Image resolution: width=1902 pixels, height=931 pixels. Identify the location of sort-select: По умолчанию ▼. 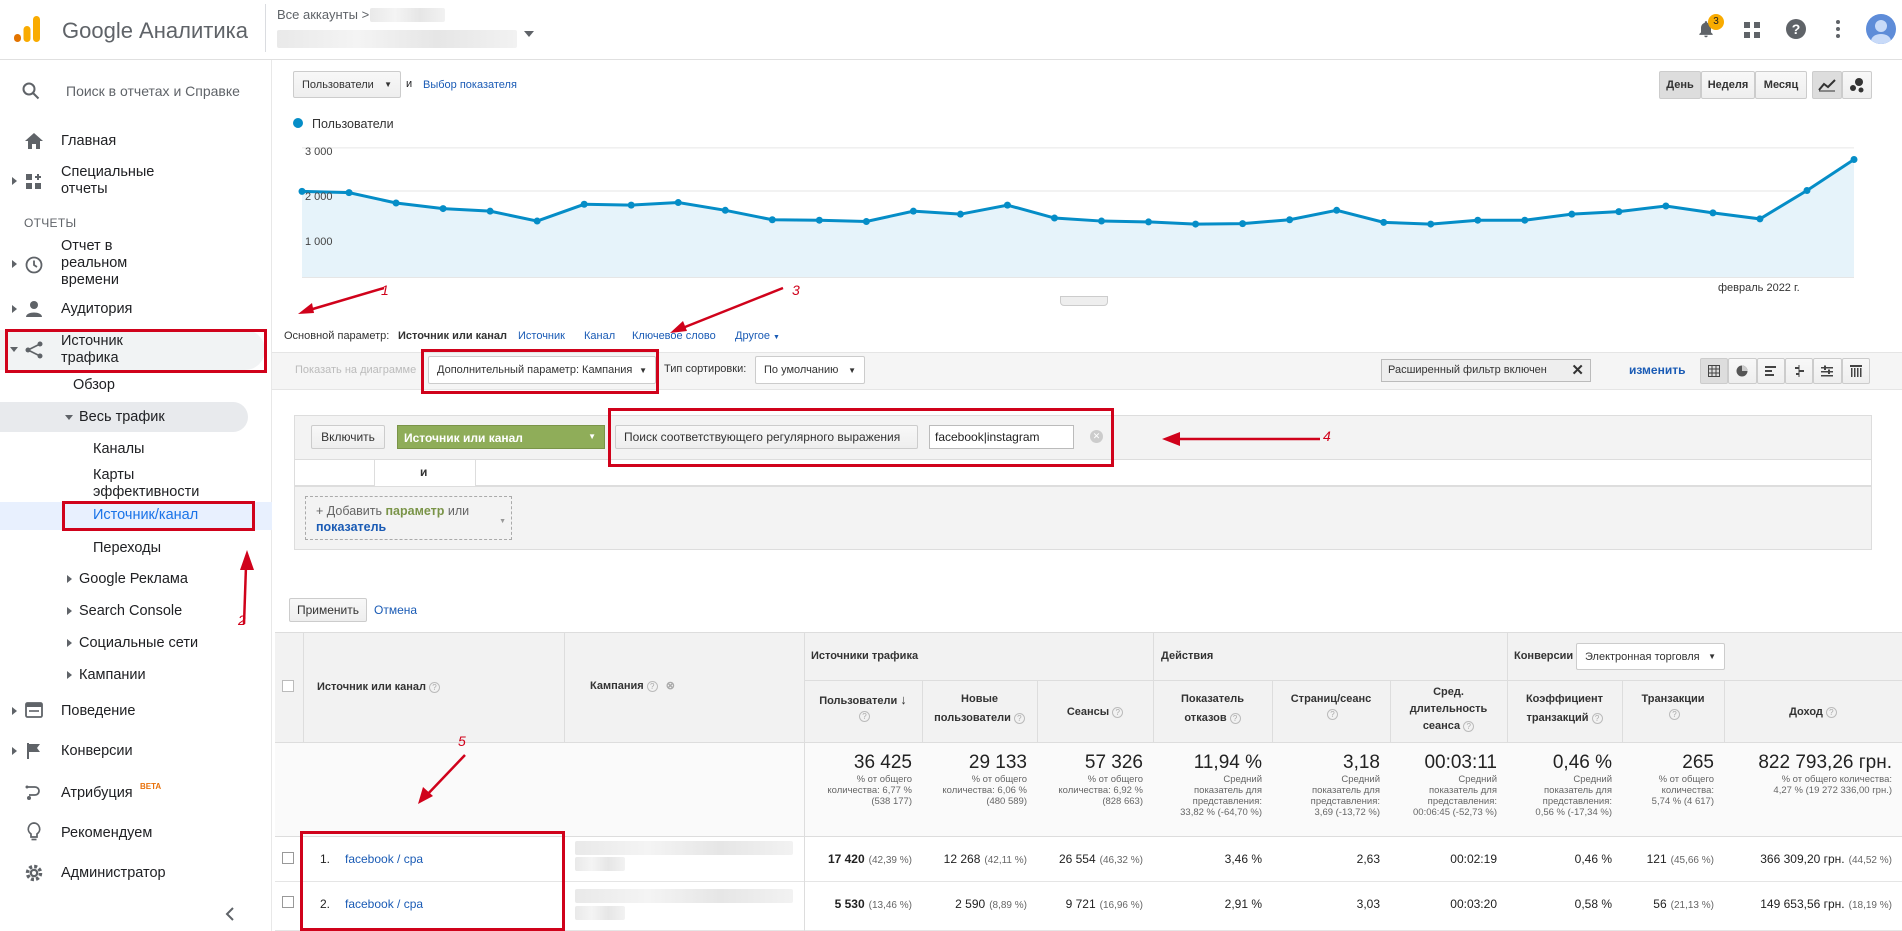
(810, 370).